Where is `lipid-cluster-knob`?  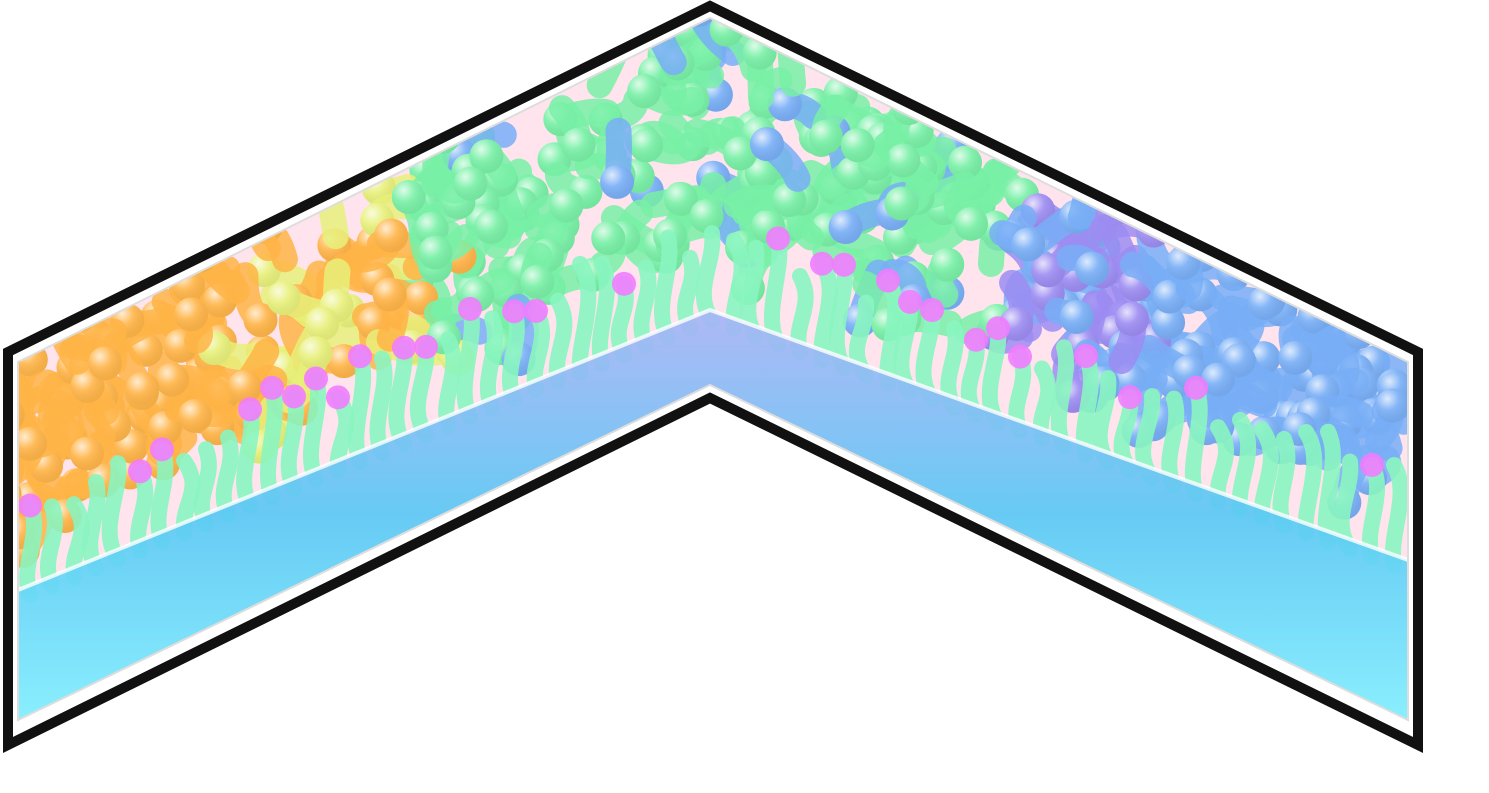
lipid-cluster-knob is located at coordinates (1337, 281).